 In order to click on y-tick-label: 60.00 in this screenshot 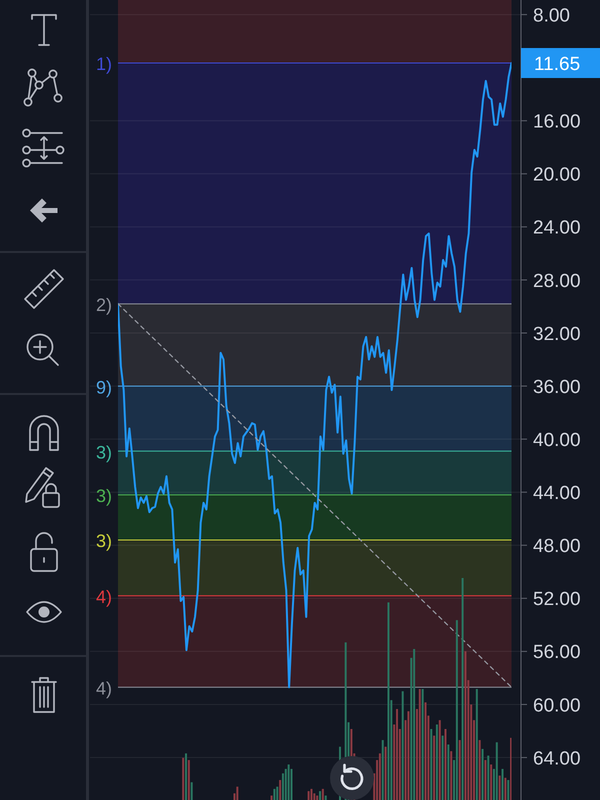, I will do `click(557, 705)`.